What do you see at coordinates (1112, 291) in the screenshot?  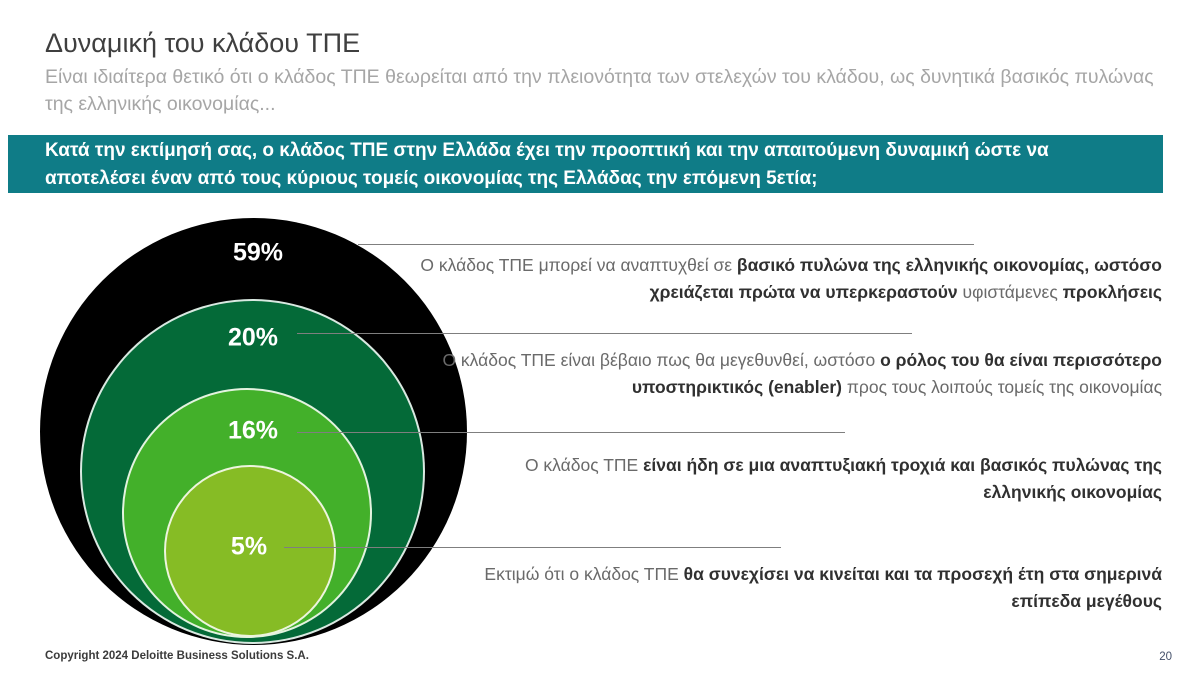 I see `annotation-text-bold: προκλήσεις` at bounding box center [1112, 291].